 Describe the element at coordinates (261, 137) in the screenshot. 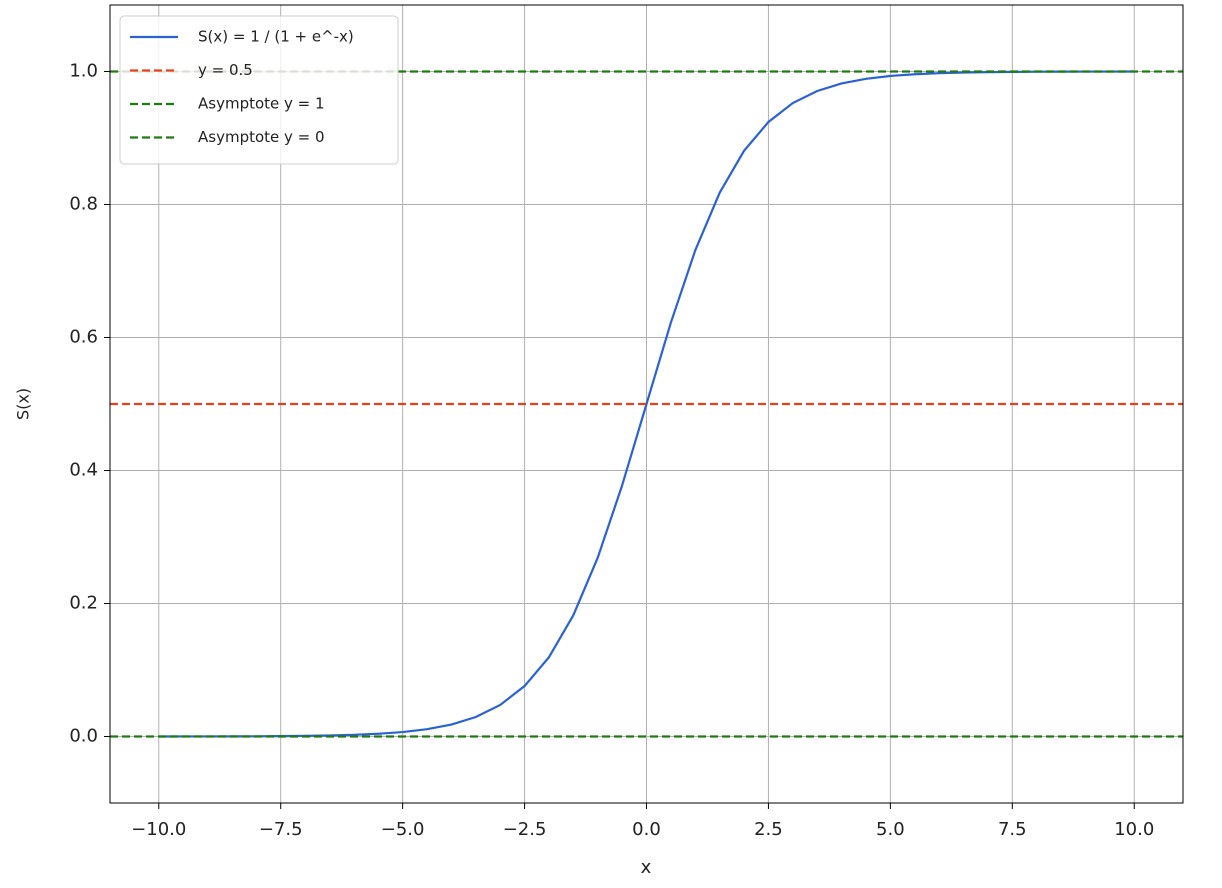

I see `legend-label: Asymptote y = 0` at that location.